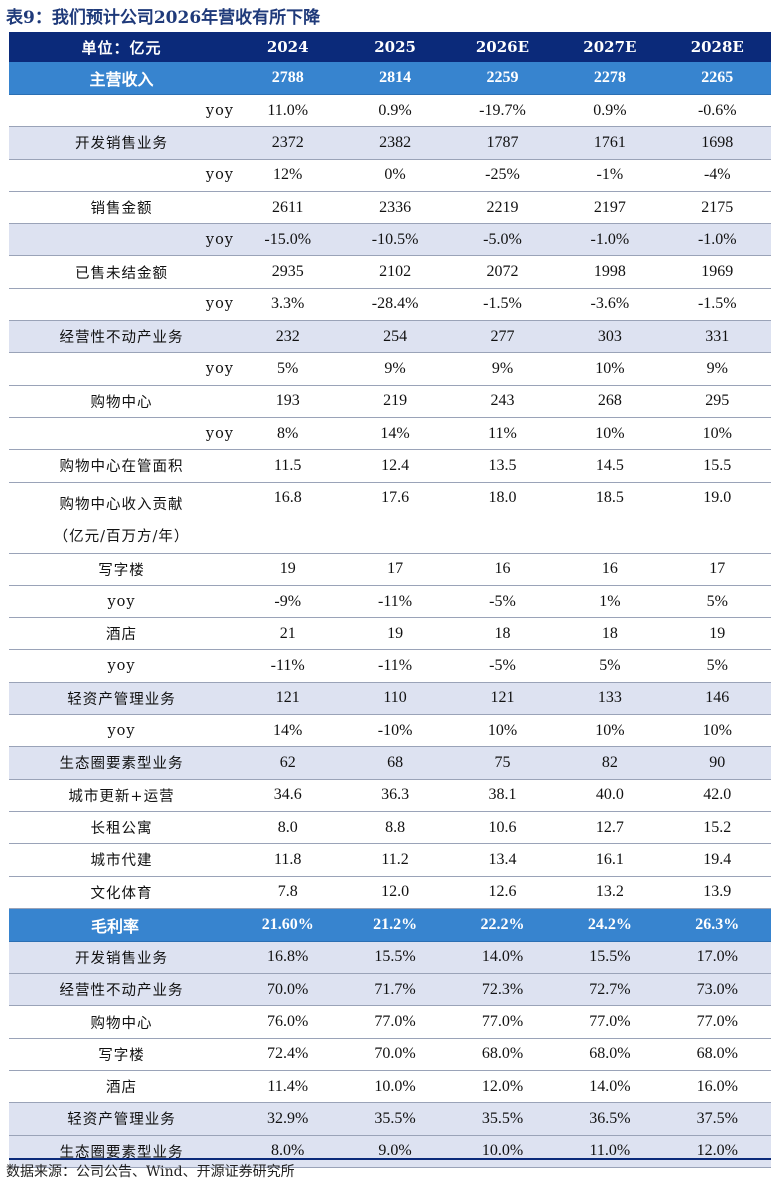 This screenshot has height=1186, width=777. I want to click on table-cell: 38.1, so click(502, 795).